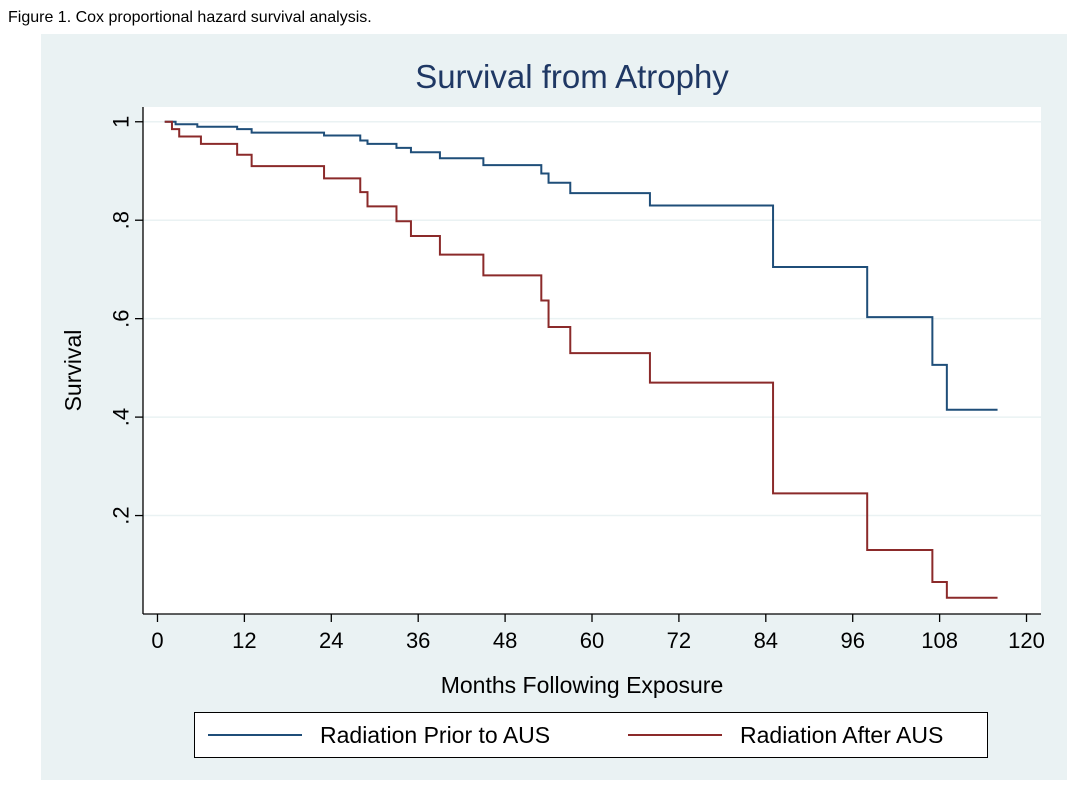 The image size is (1080, 794). I want to click on x-tick-label: 36, so click(418, 640).